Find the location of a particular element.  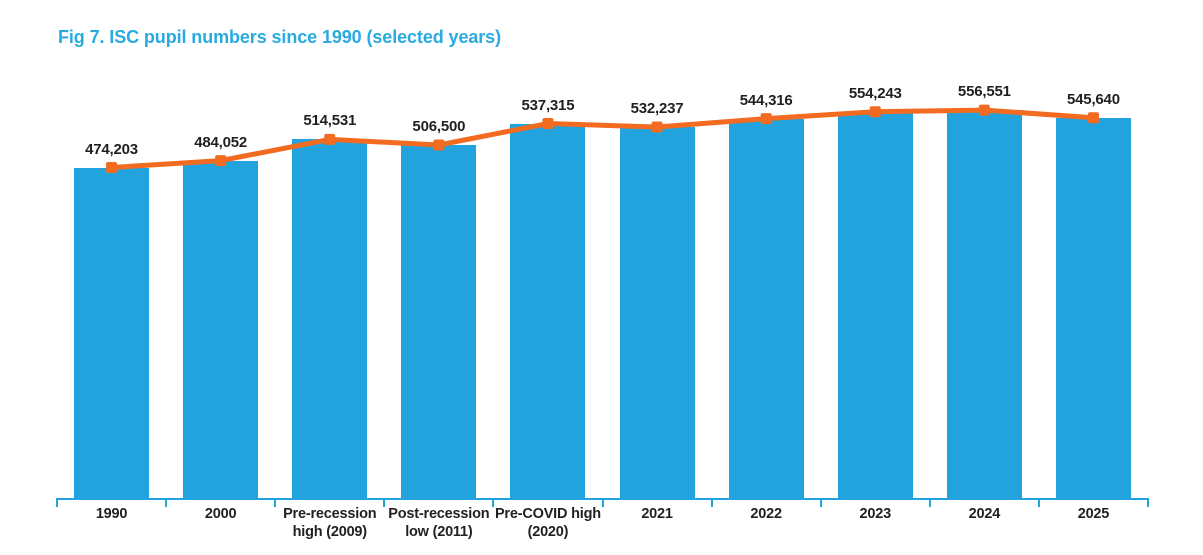

x-axis-label: 2021 is located at coordinates (657, 514).